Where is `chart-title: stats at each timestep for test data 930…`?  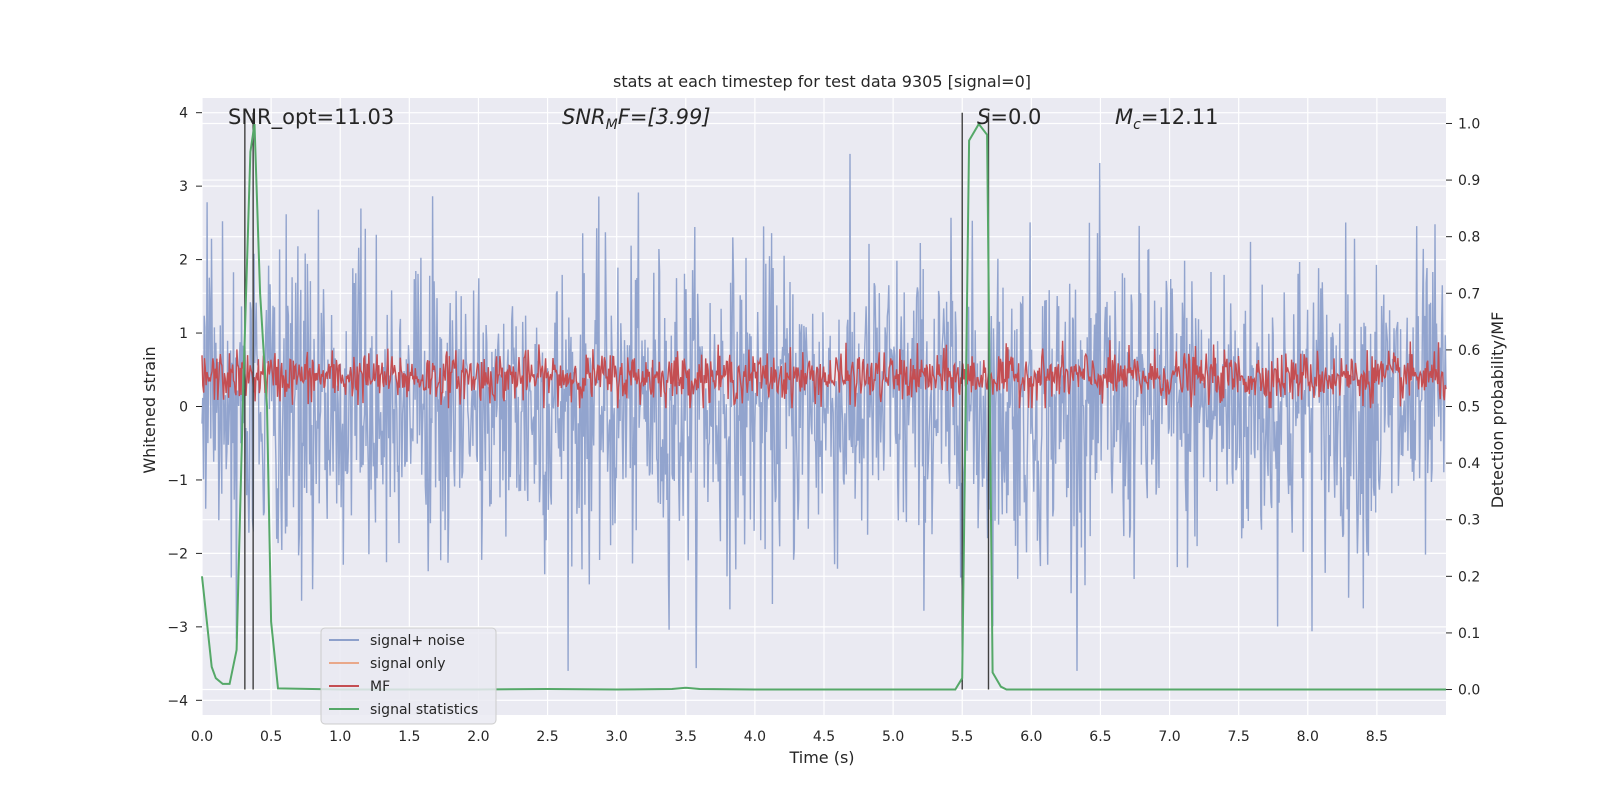
chart-title: stats at each timestep for test data 930… is located at coordinates (822, 81).